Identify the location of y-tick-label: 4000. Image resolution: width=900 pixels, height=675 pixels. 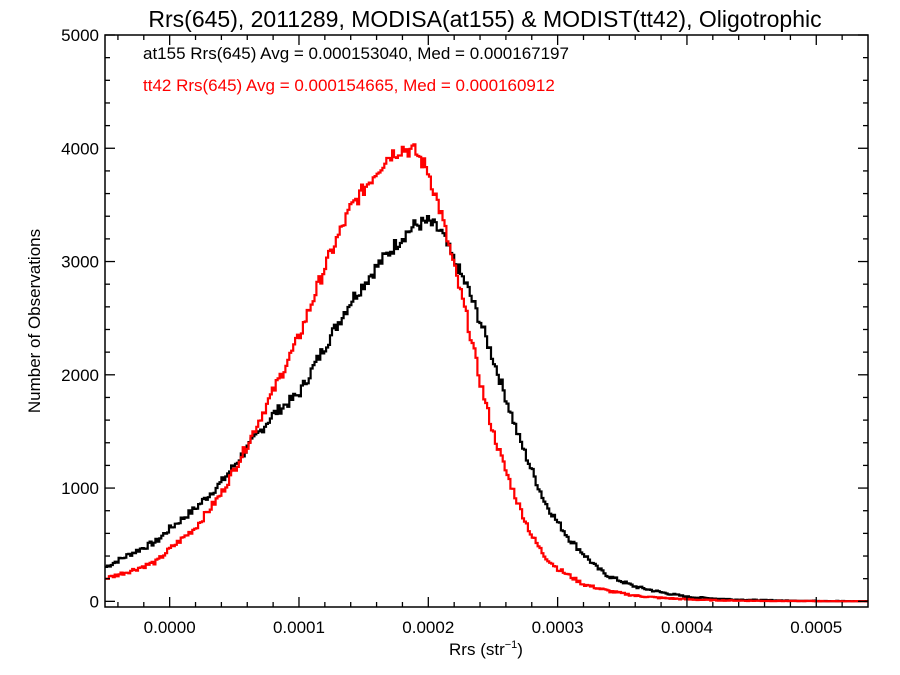
(80, 148).